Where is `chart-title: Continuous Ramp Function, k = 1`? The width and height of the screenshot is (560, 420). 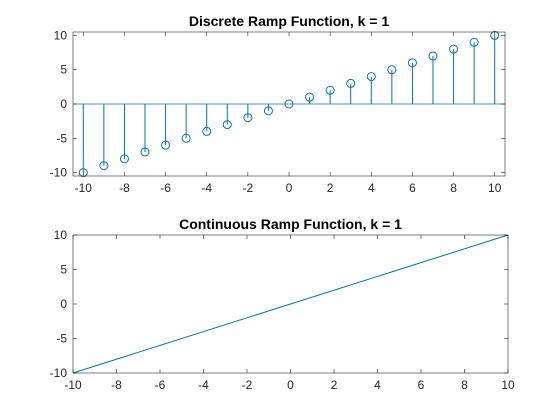 chart-title: Continuous Ramp Function, k = 1 is located at coordinates (290, 224).